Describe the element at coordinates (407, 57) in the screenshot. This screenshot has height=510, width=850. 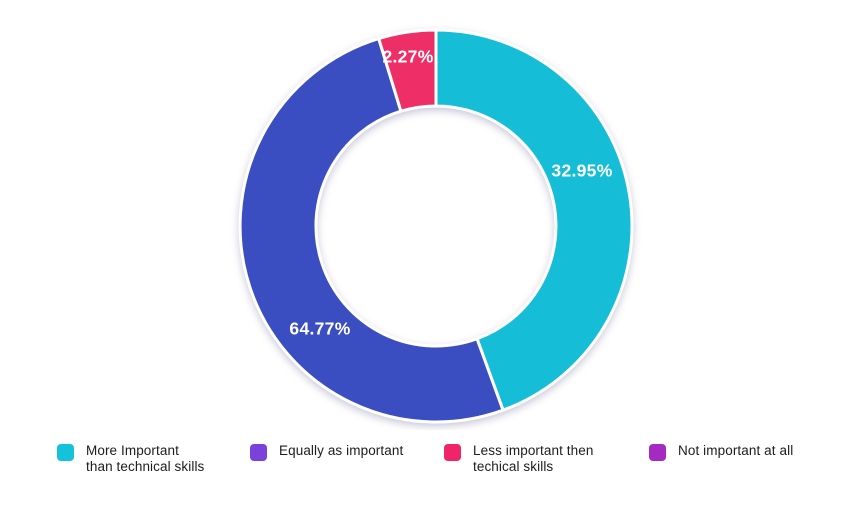
I see `slice-label-2: 2.27%` at that location.